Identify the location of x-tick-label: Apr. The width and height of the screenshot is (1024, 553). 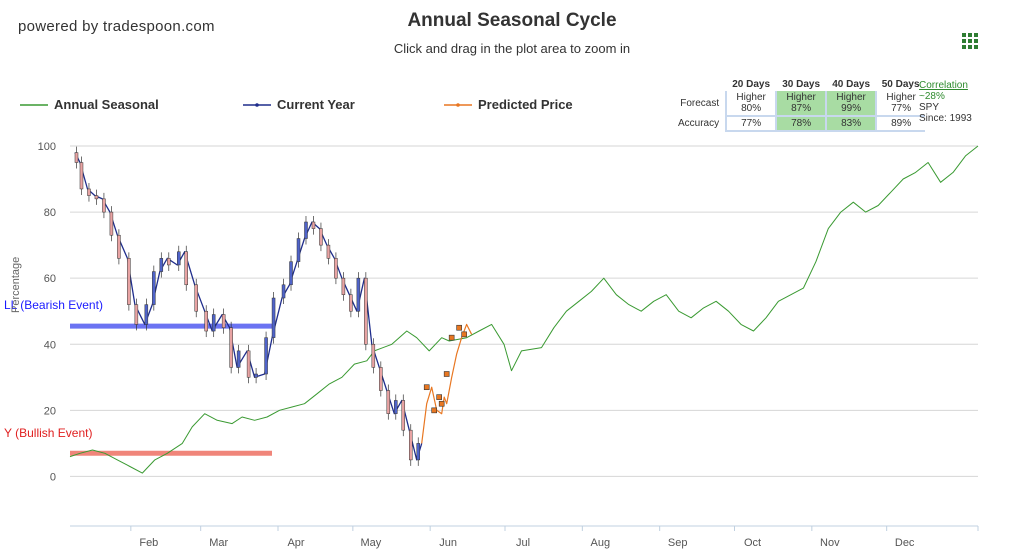
(295, 543).